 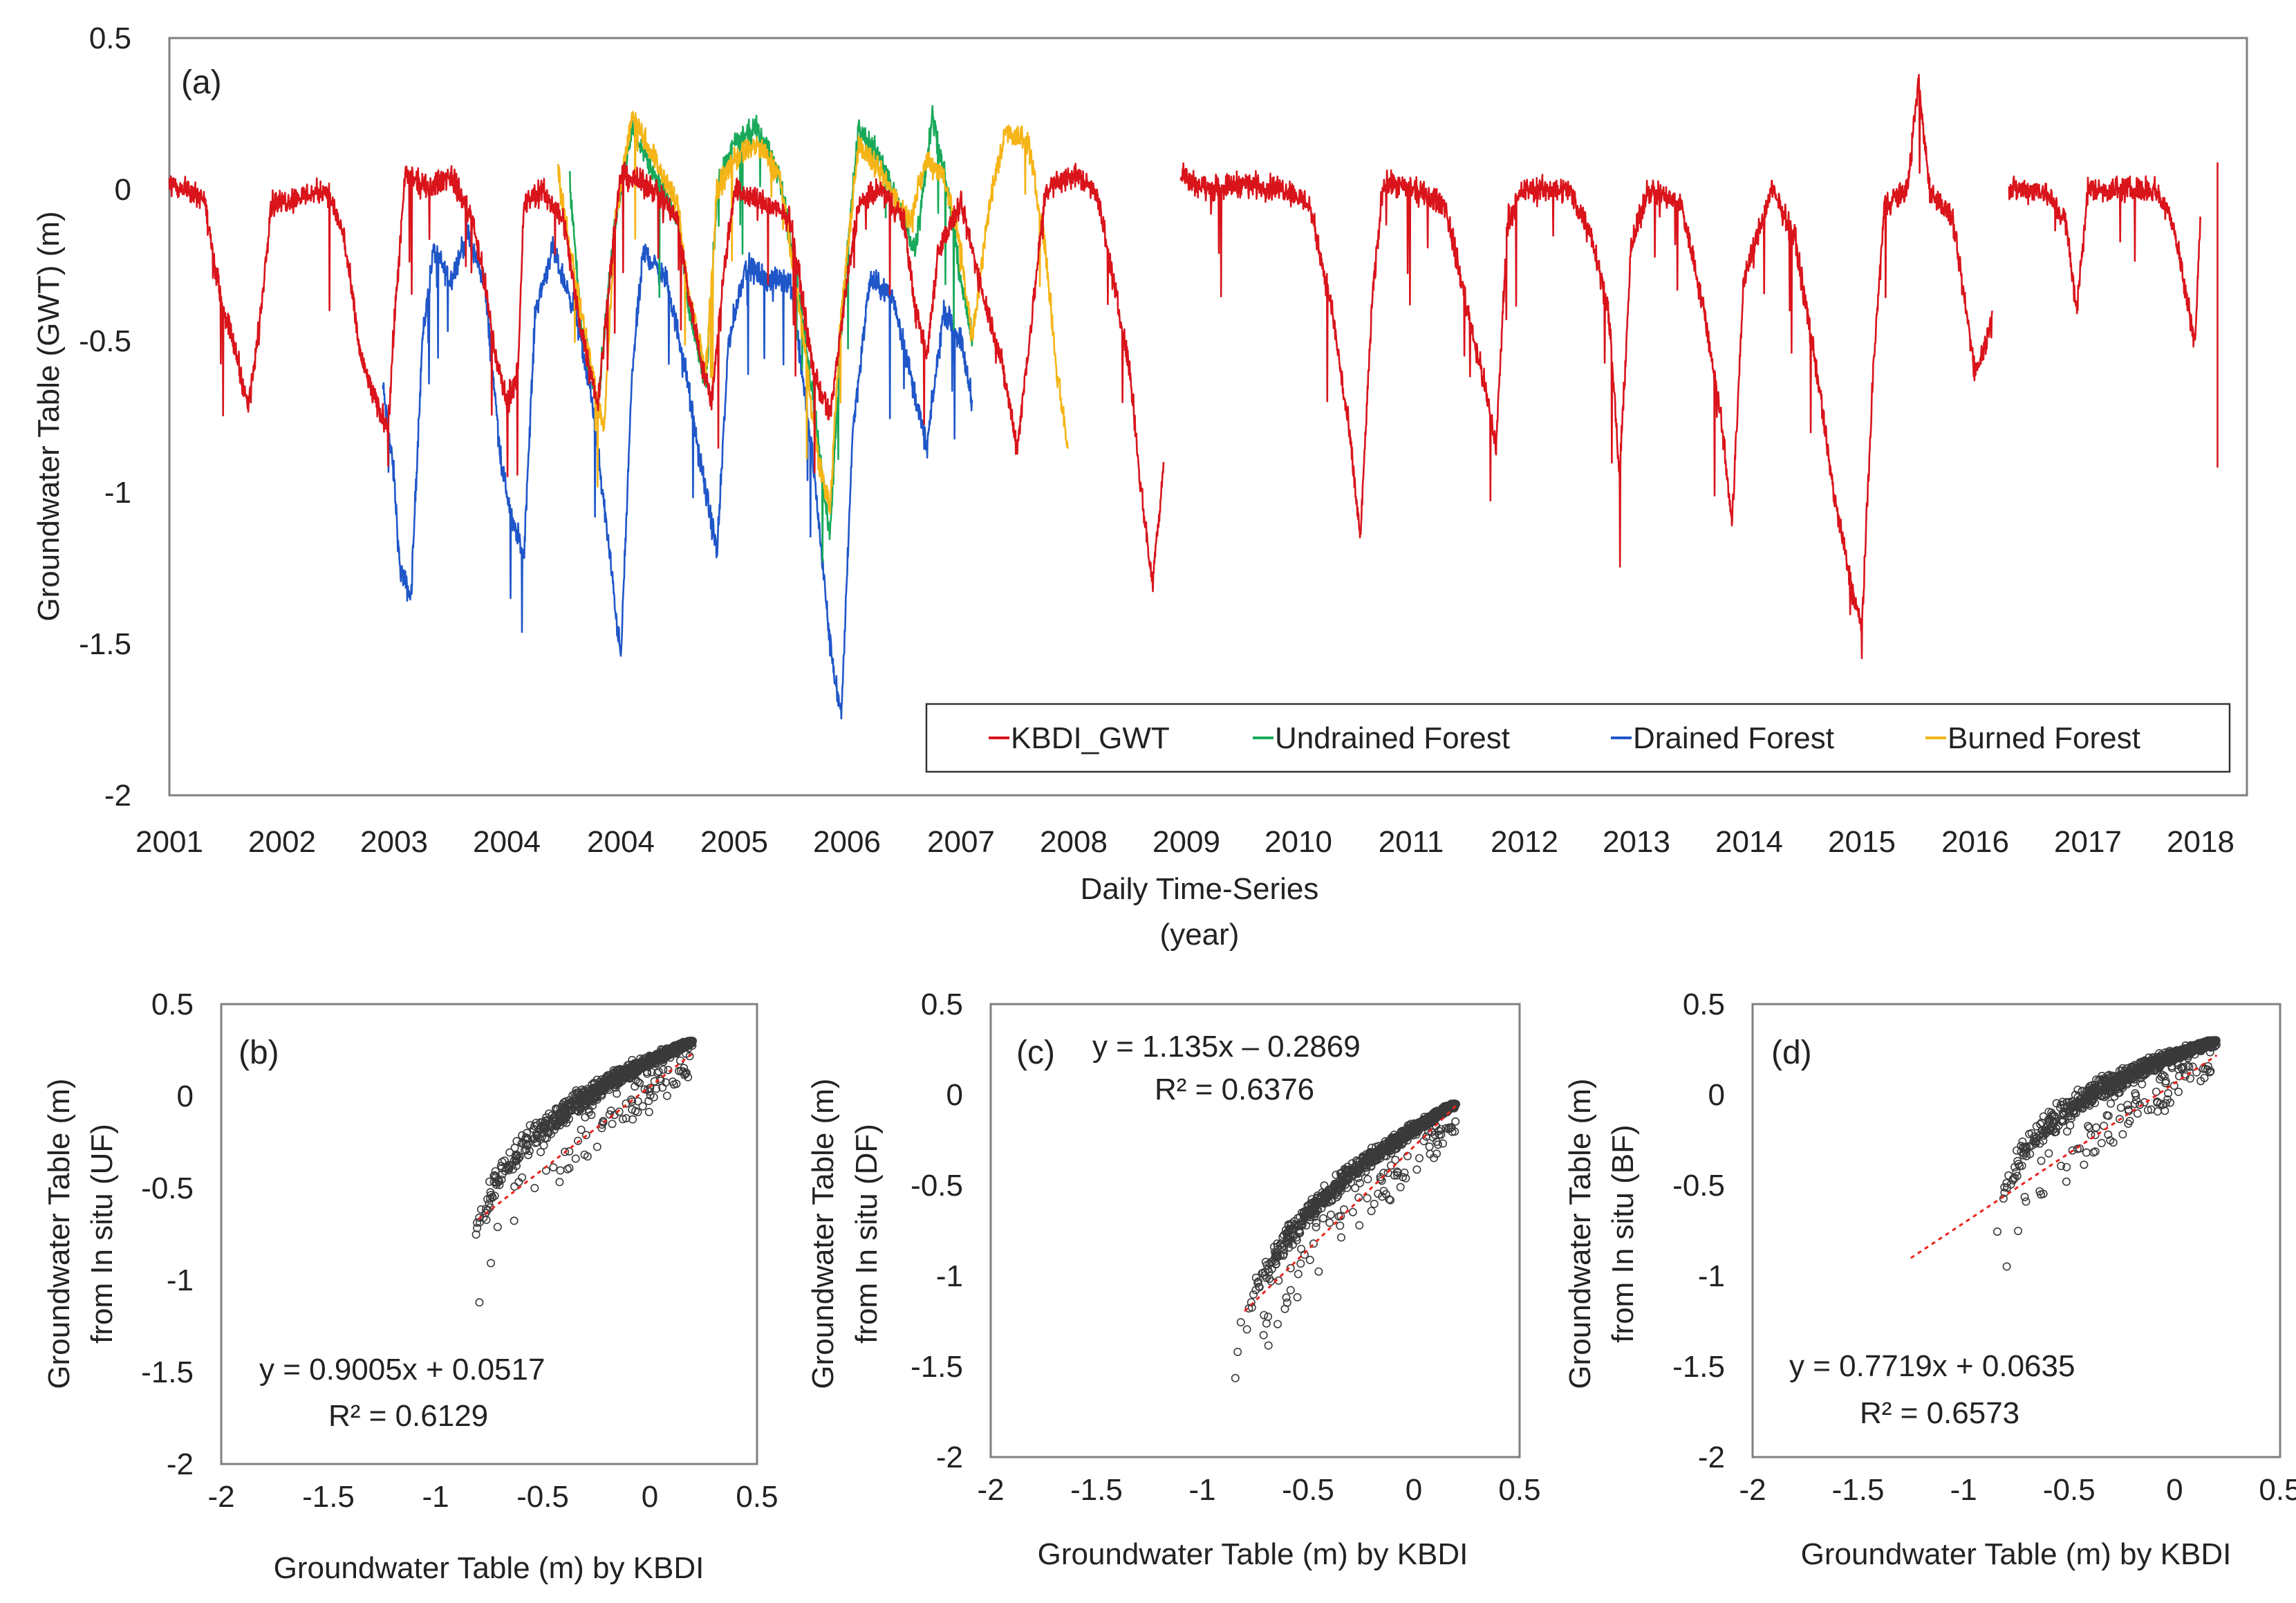 What do you see at coordinates (167, 1235) in the screenshot?
I see `y-tick-labels-b: 0.5 0 -0.5 -1 -1.5 -2` at bounding box center [167, 1235].